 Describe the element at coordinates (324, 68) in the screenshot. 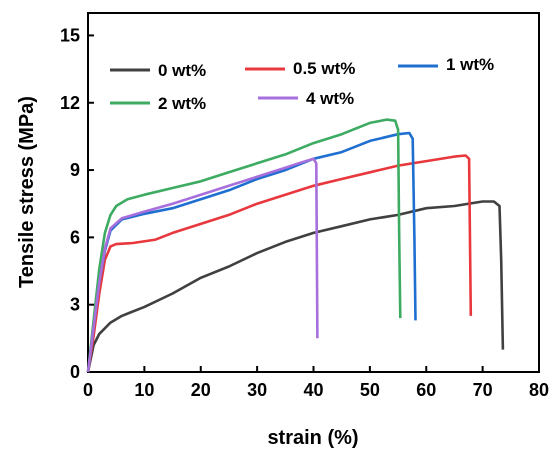

I see `legend-label-0.5wt: 0.5 wt%` at that location.